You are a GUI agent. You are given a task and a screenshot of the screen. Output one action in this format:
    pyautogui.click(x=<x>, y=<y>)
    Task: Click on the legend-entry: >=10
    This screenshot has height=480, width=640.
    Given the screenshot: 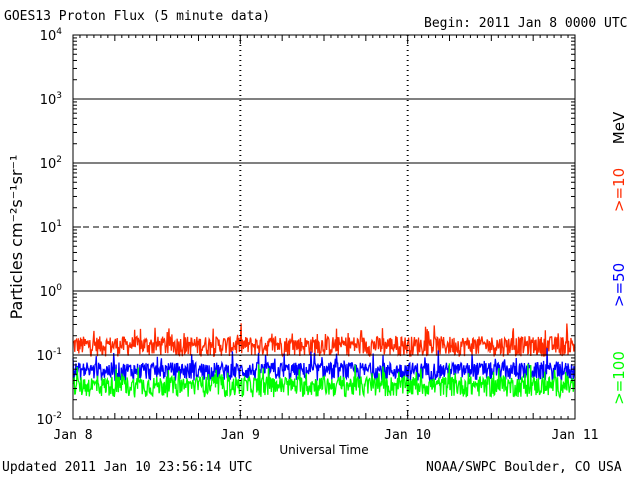 What is the action you would take?
    pyautogui.click(x=619, y=190)
    